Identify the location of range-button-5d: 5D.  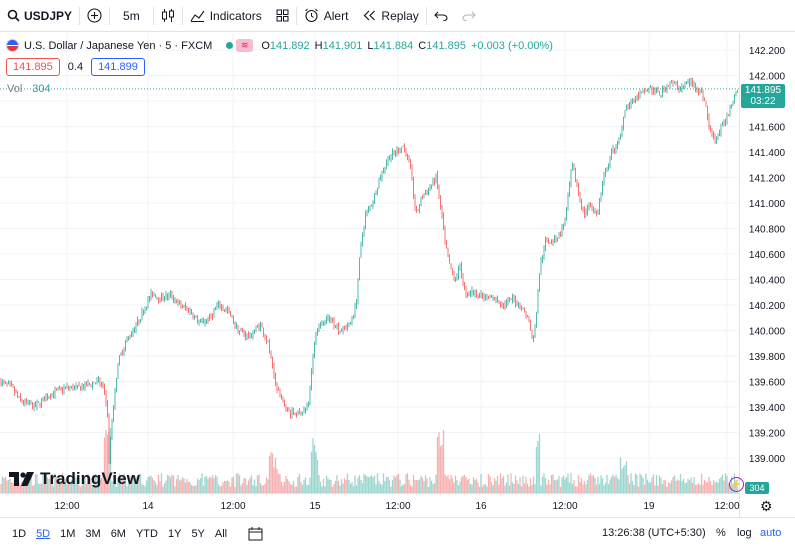
(43, 534).